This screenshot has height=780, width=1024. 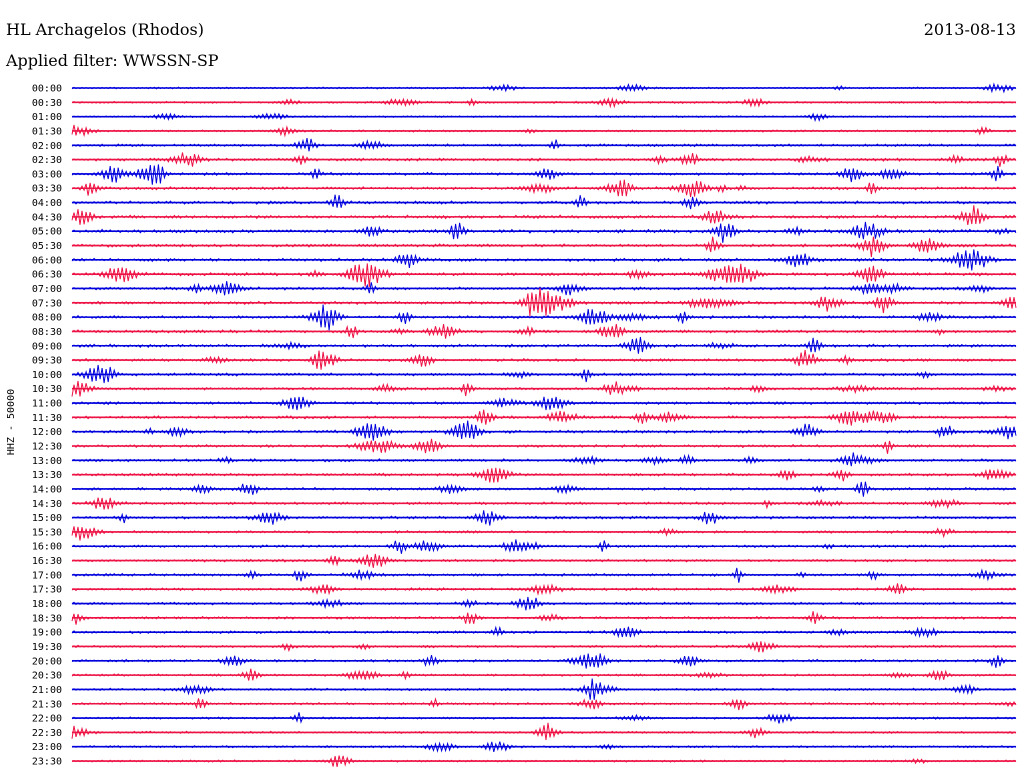 I want to click on time-label: 02:30, so click(x=47, y=160).